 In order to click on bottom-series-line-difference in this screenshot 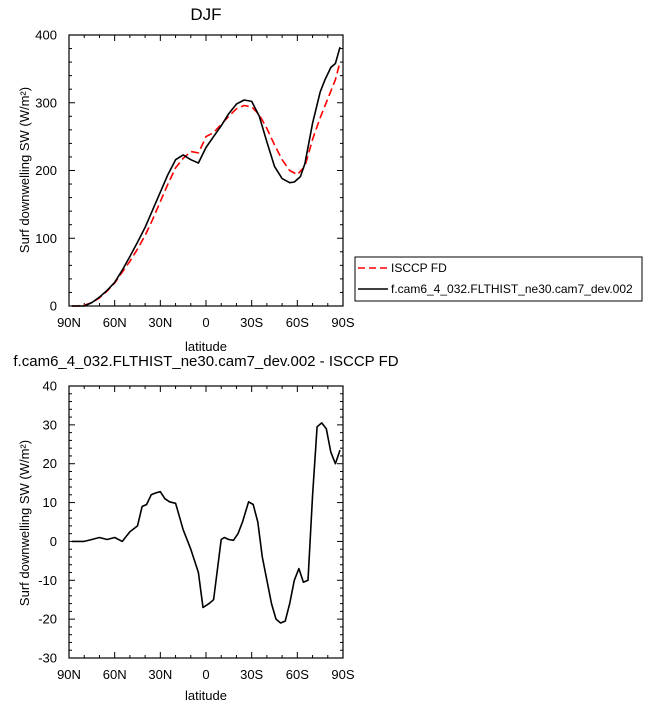, I will do `click(206, 523)`.